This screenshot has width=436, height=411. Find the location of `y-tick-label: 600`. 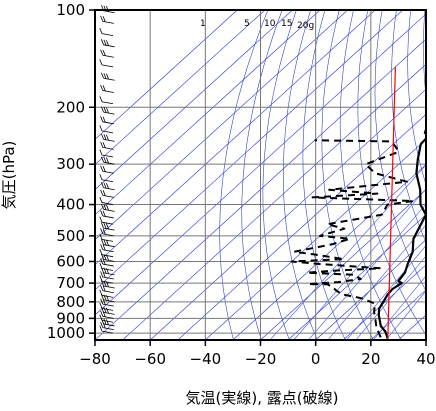

y-tick-label: 600 is located at coordinates (70, 261).